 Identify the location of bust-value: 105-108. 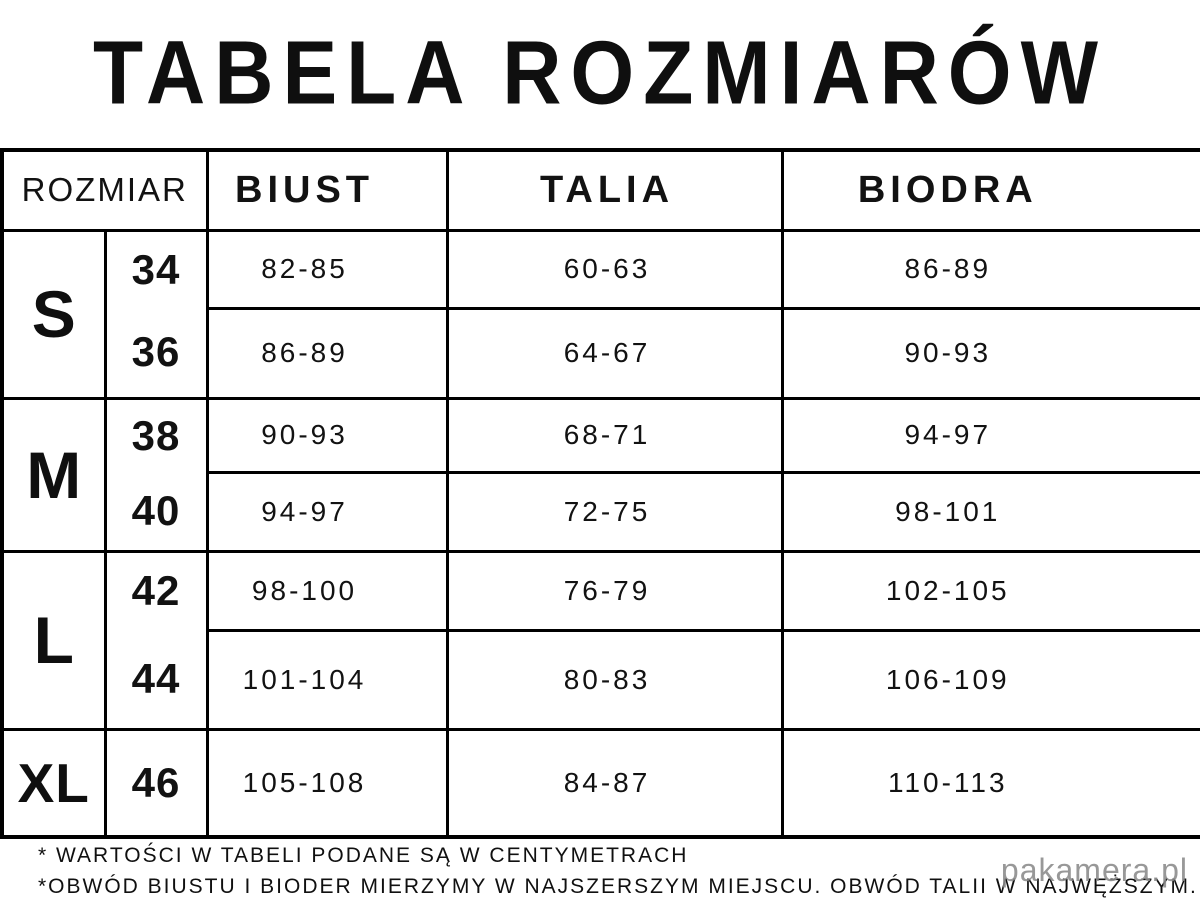
(326, 782).